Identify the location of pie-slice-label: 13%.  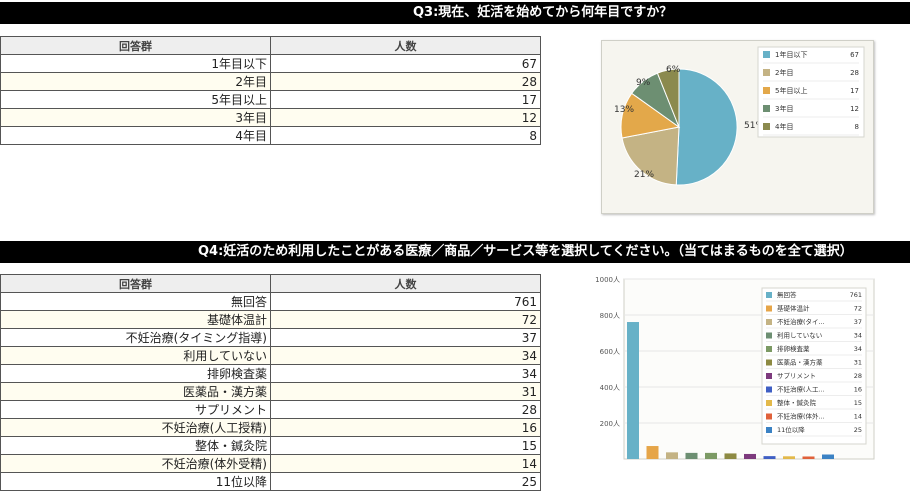
(624, 110).